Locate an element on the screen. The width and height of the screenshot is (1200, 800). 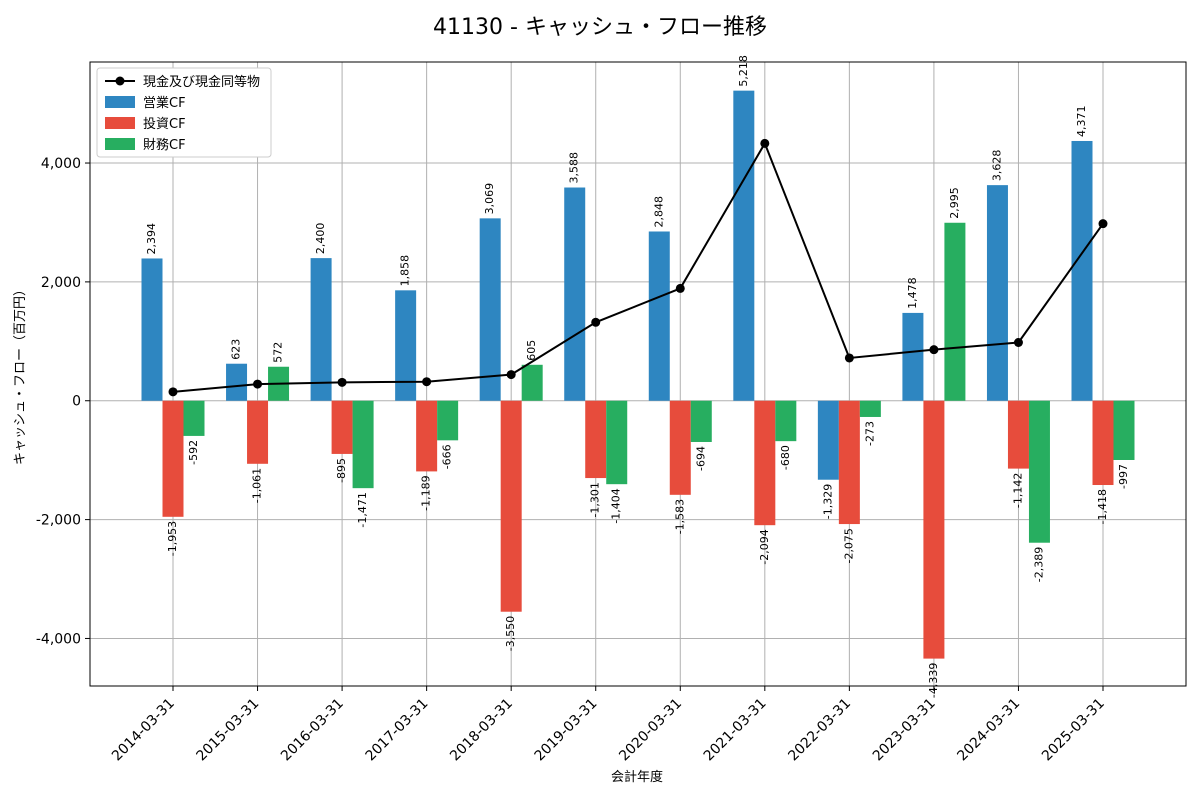
bar-data-label: -2,094 is located at coordinates (764, 546).